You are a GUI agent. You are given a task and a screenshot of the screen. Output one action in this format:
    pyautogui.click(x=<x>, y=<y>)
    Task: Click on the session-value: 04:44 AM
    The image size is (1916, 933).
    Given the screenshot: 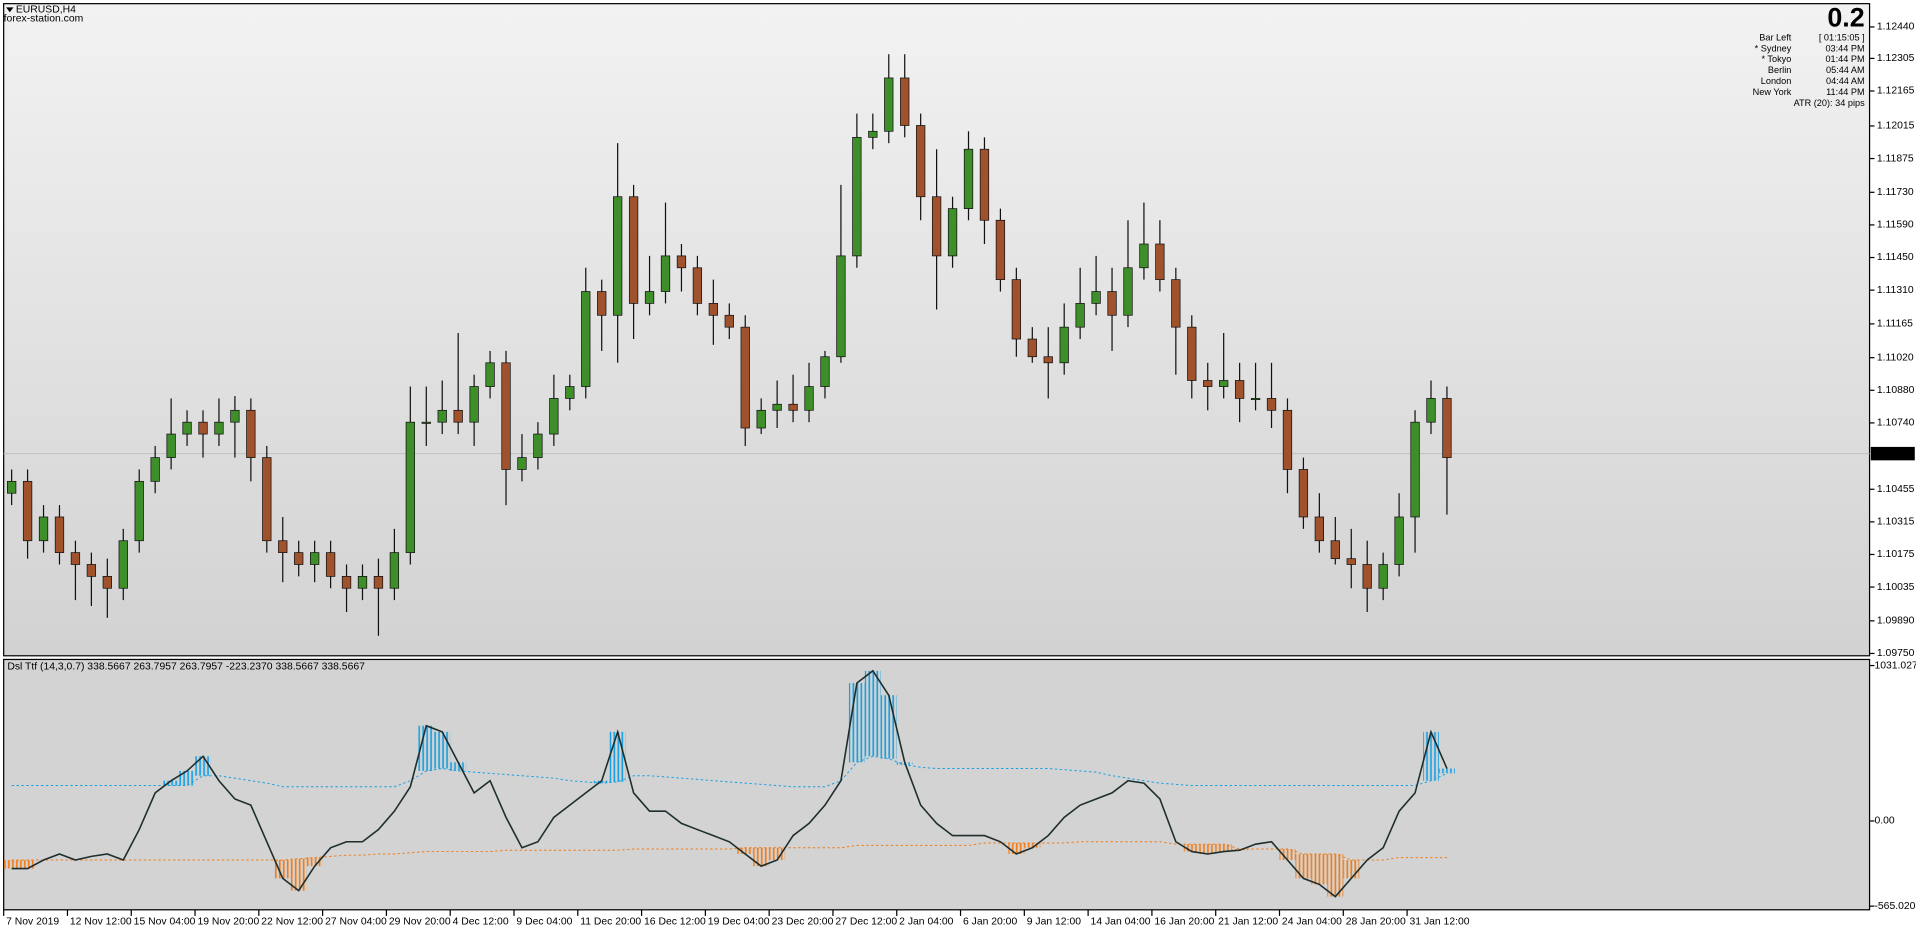 What is the action you would take?
    pyautogui.click(x=1845, y=81)
    